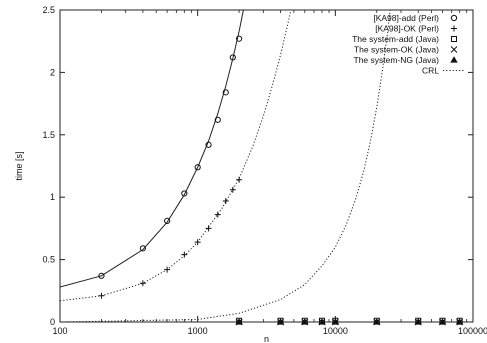 This screenshot has width=487, height=343. I want to click on y-tick-label: 0, so click(52, 322).